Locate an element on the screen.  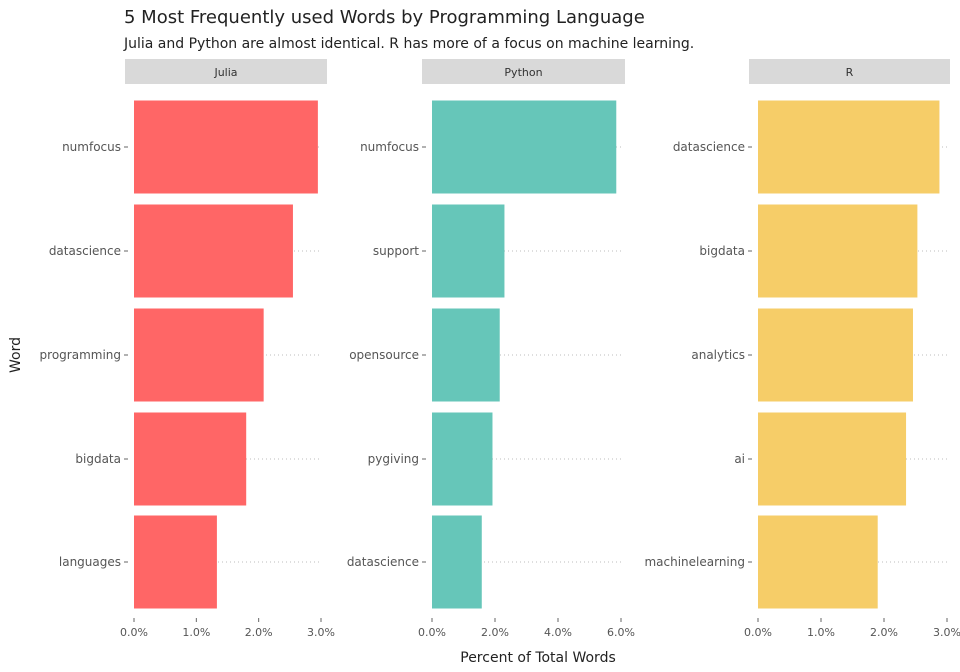
bar-pygiving is located at coordinates (462, 459).